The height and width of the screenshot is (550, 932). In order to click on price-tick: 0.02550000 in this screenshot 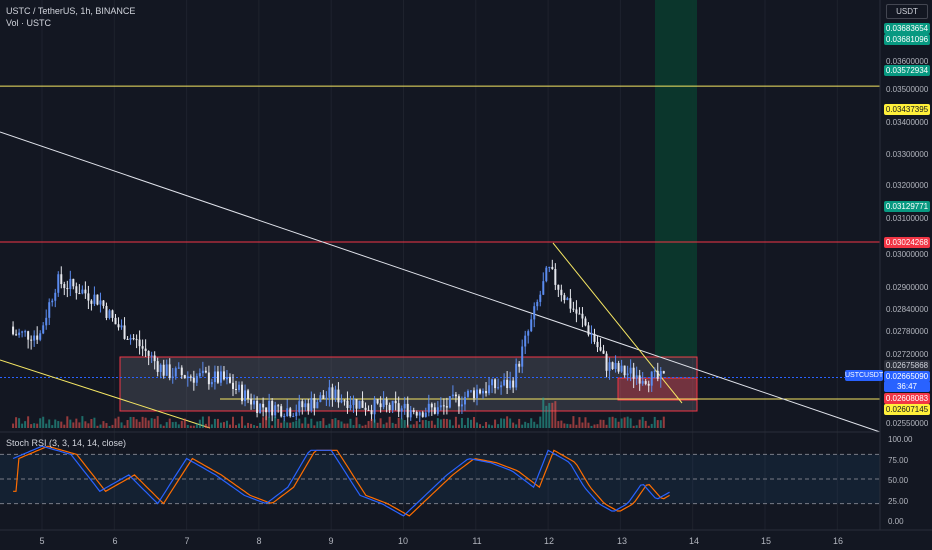, I will do `click(907, 423)`.